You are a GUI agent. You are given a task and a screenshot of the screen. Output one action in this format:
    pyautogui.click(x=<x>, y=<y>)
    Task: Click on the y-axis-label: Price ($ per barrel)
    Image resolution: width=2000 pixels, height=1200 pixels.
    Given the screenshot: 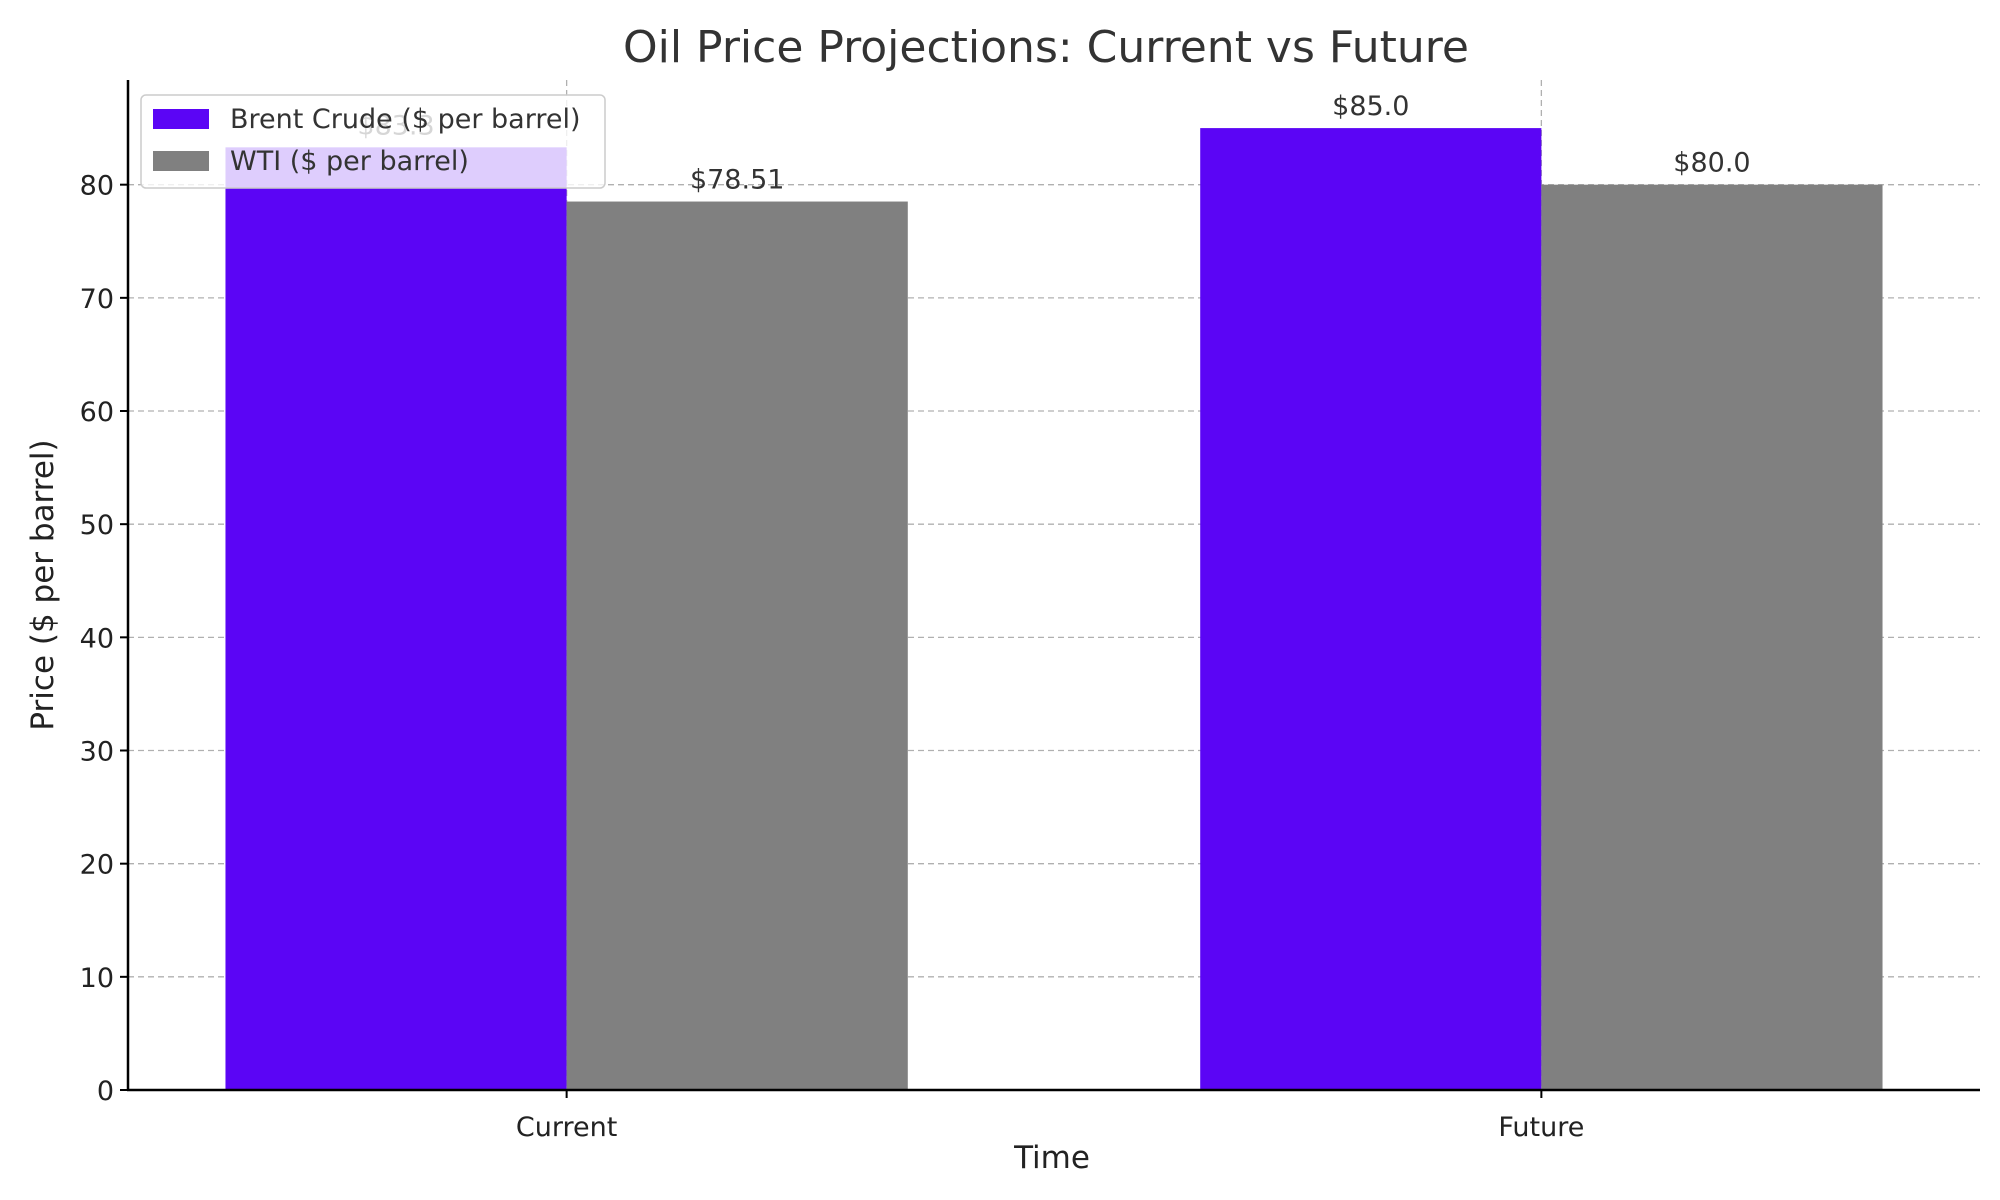 What is the action you would take?
    pyautogui.click(x=43, y=584)
    